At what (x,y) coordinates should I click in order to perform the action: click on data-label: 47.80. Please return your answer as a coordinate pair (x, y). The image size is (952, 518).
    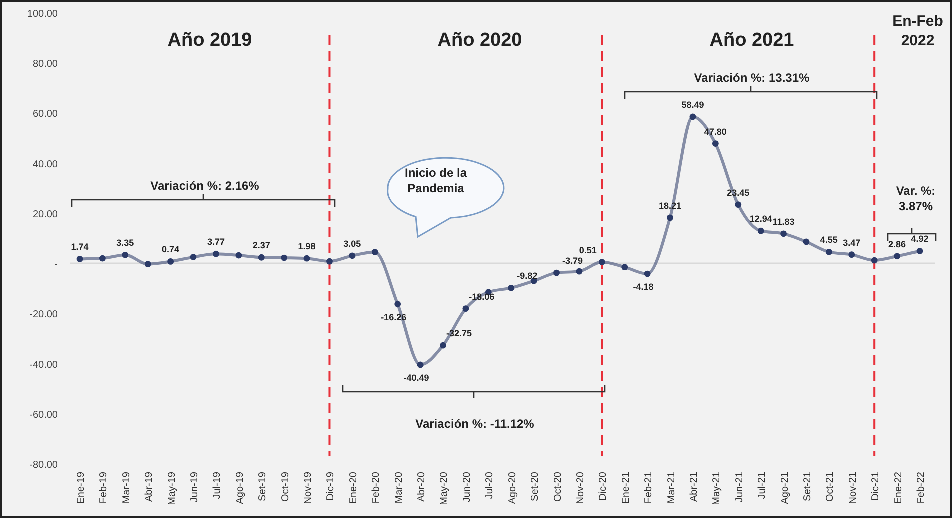
    Looking at the image, I should click on (715, 131).